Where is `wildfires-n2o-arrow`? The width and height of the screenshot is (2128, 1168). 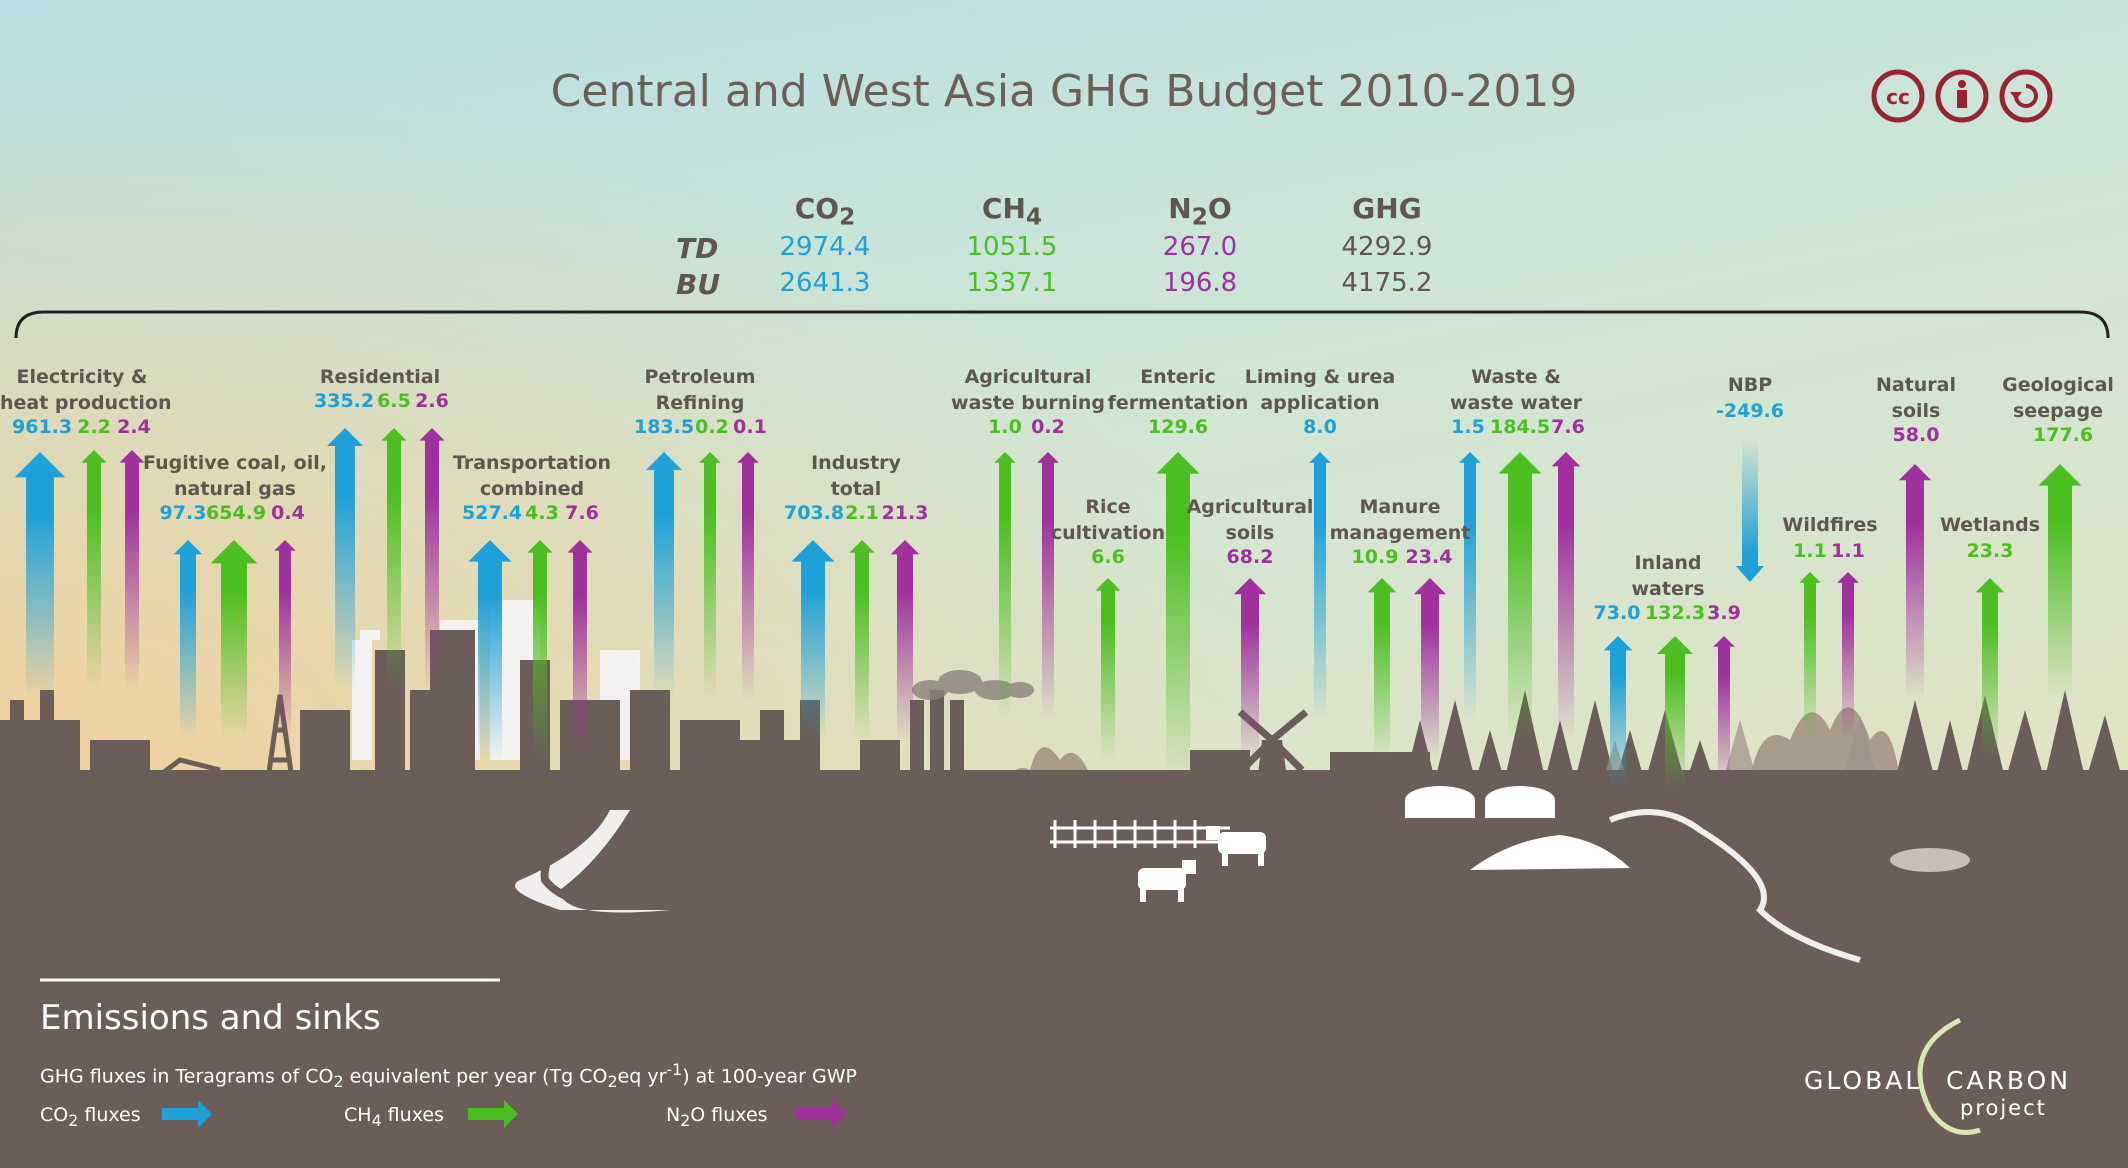 wildfires-n2o-arrow is located at coordinates (1848, 656).